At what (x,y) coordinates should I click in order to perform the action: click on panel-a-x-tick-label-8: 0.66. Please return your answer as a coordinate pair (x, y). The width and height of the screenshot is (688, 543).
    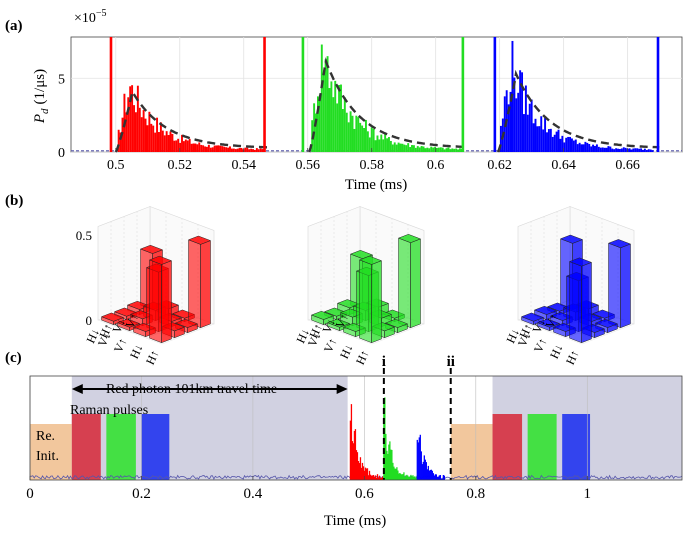
    Looking at the image, I should click on (627, 165).